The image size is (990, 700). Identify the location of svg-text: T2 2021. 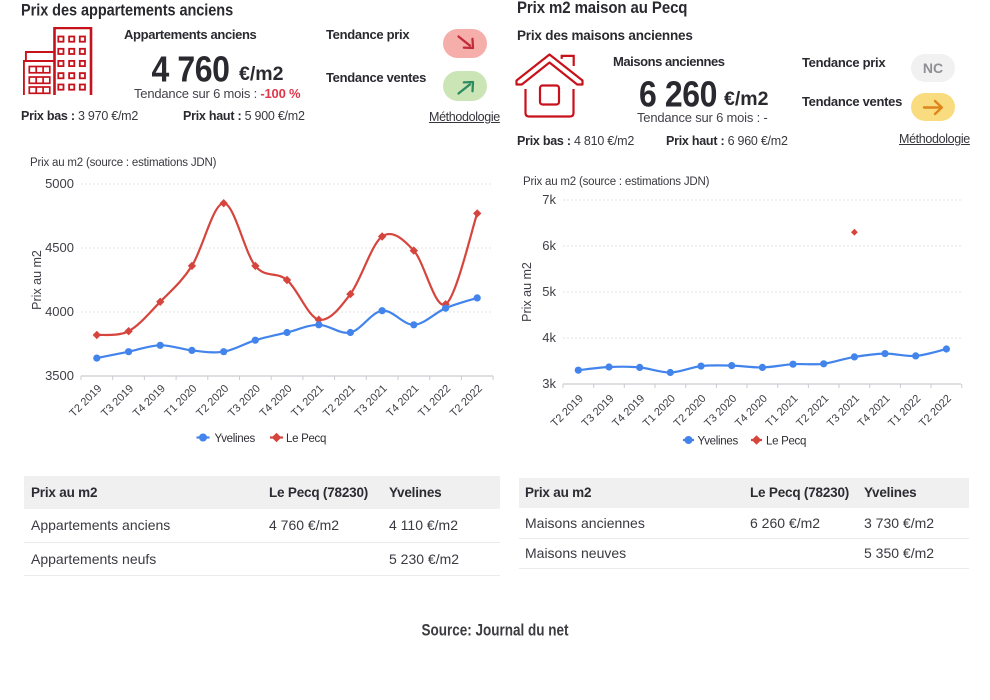
(812, 411).